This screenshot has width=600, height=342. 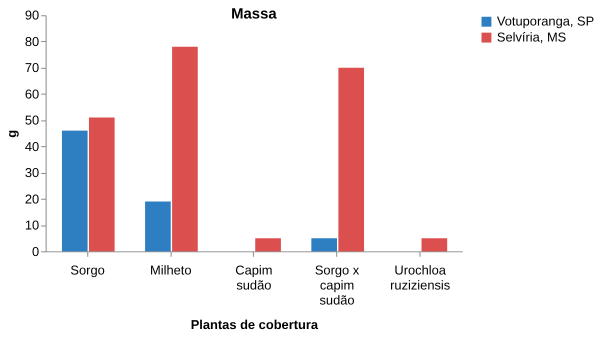 What do you see at coordinates (420, 277) in the screenshot?
I see `x-tick-label: Urochloa ruziziensis` at bounding box center [420, 277].